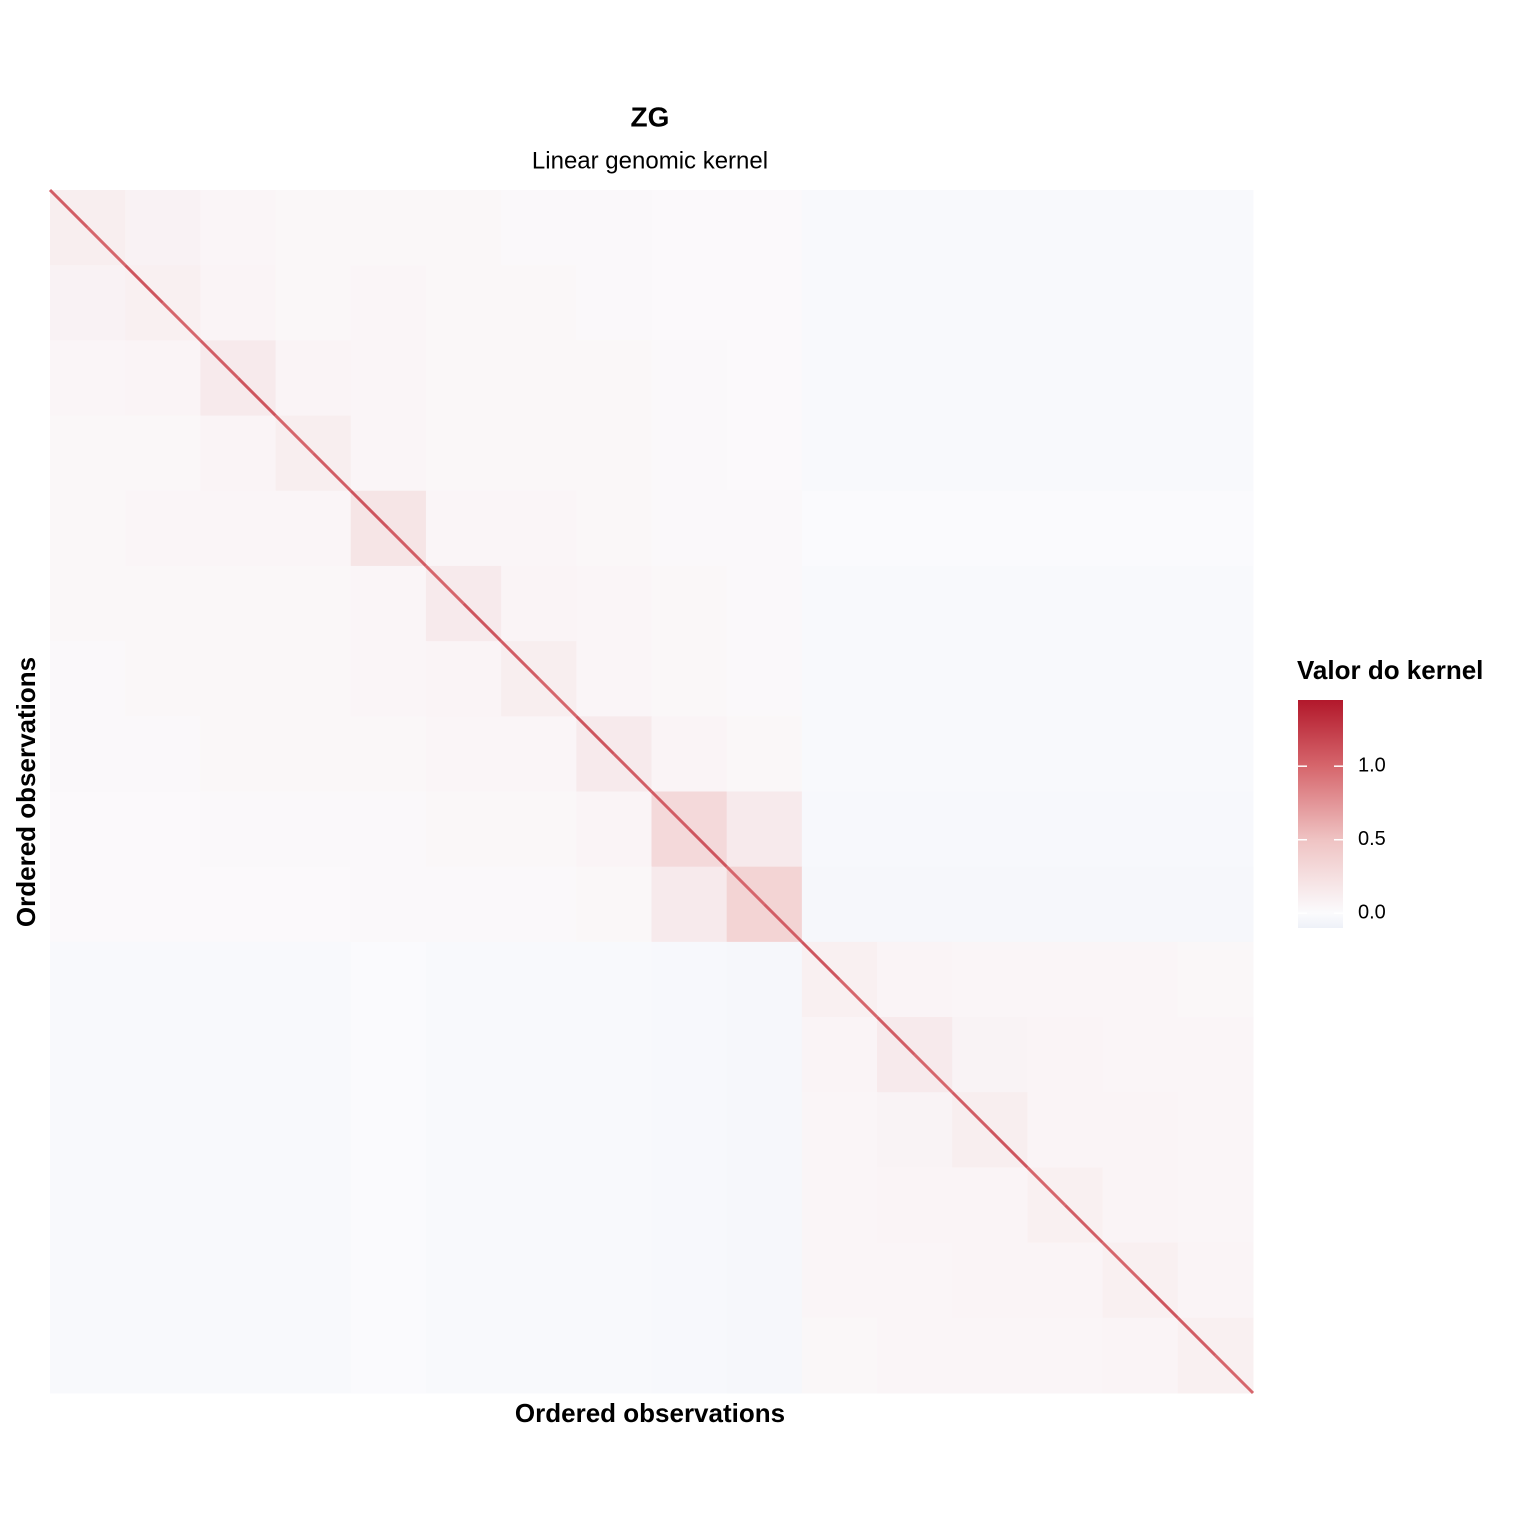 This screenshot has height=1536, width=1536. What do you see at coordinates (1320, 814) in the screenshot?
I see `colorbar` at bounding box center [1320, 814].